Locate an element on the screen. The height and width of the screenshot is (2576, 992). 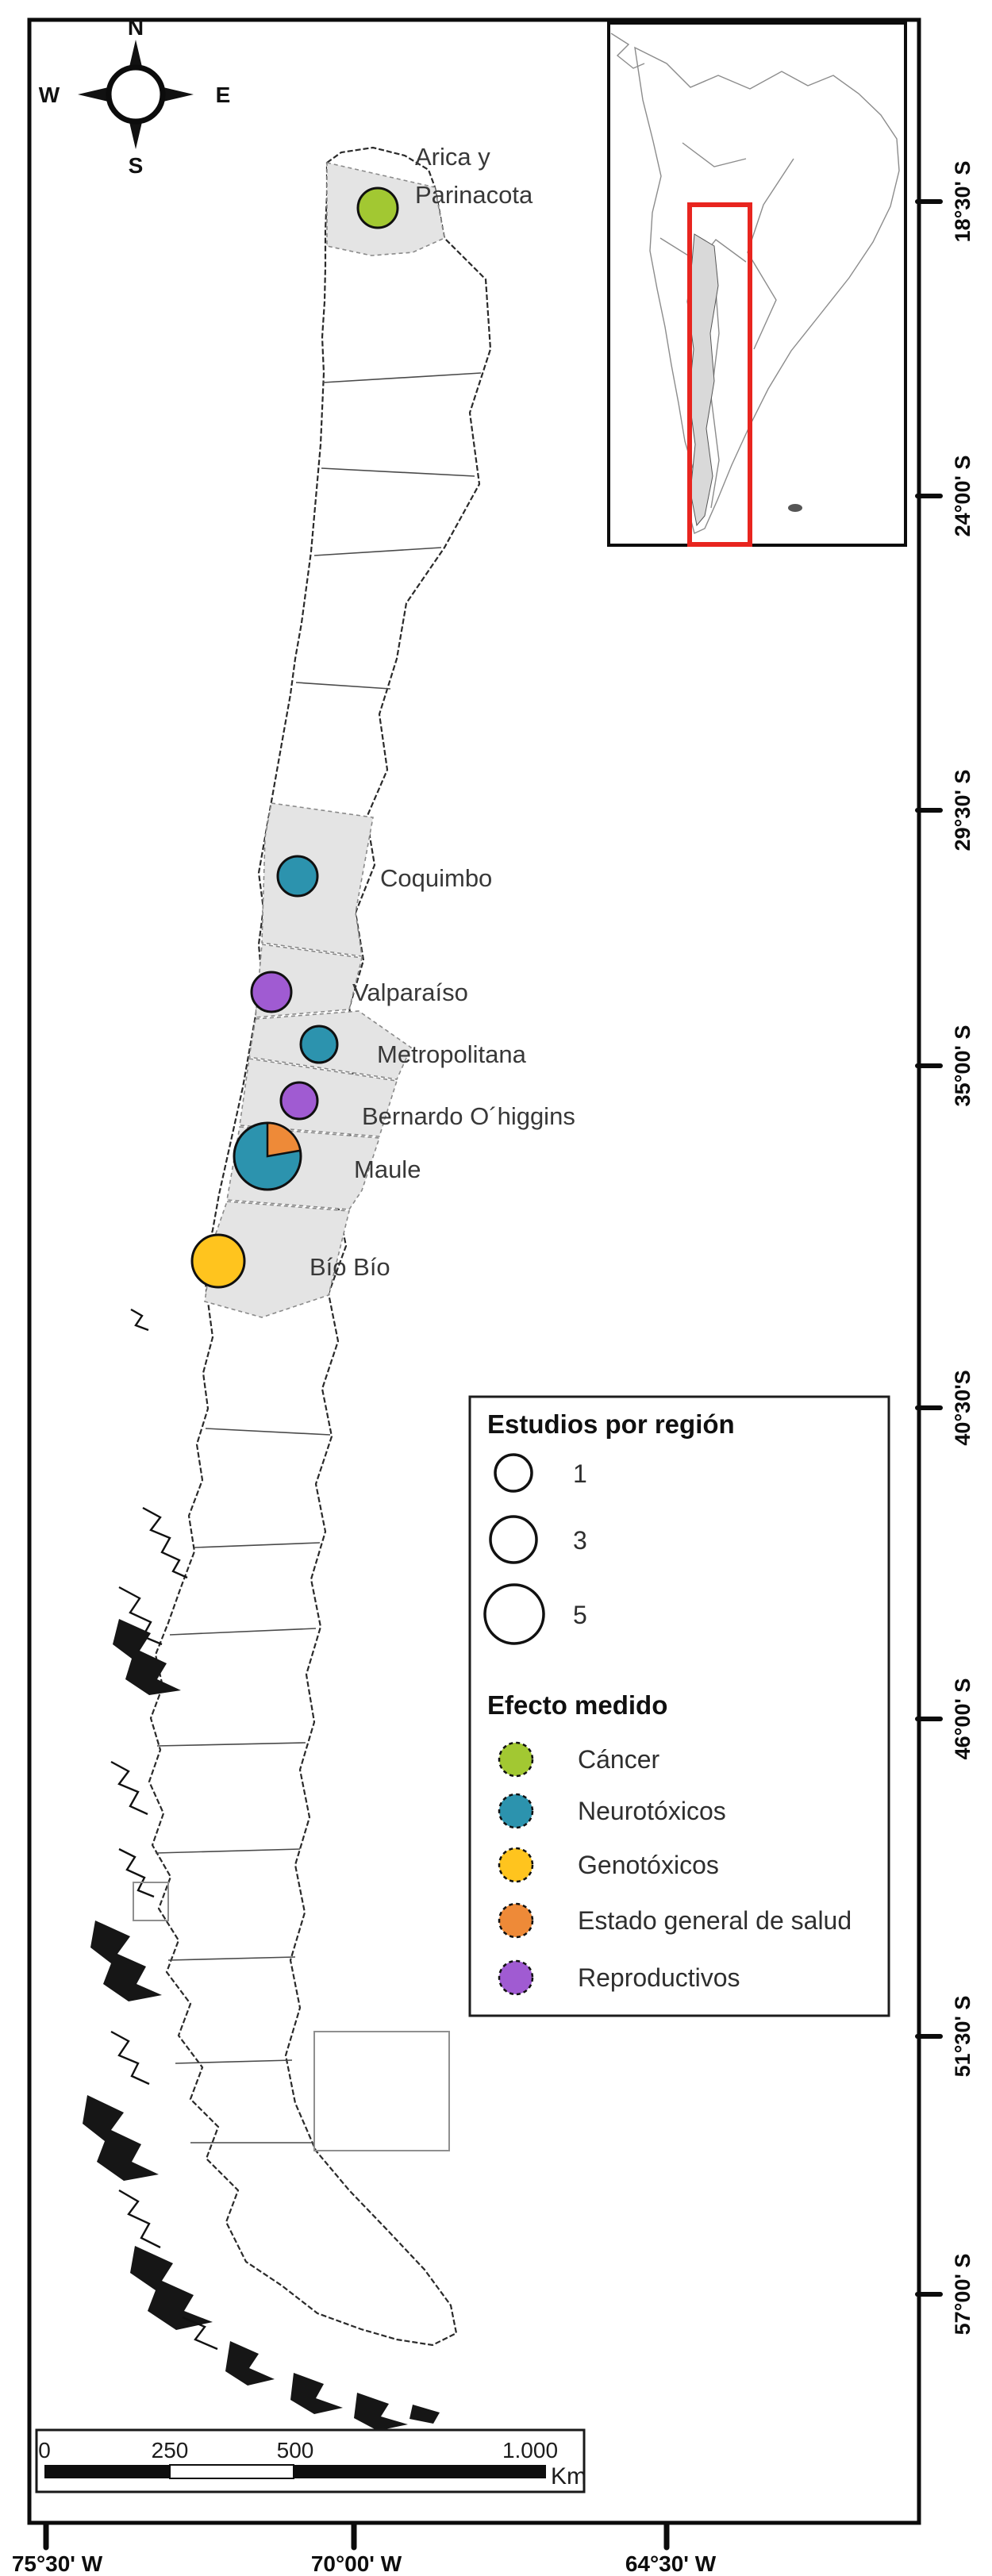
label-arica-line1: Arica y is located at coordinates (452, 157).